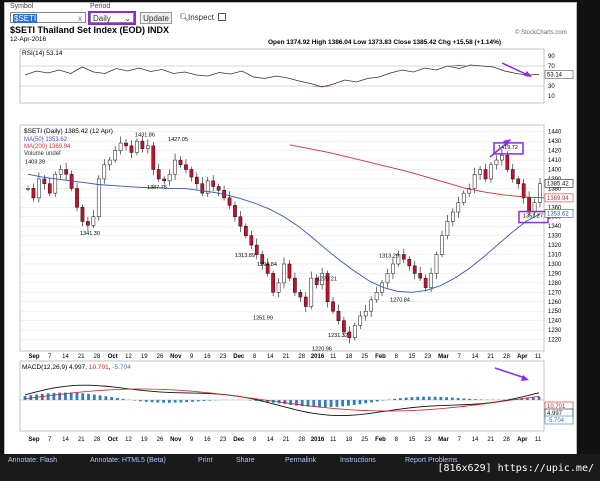 The image size is (600, 481). Describe the element at coordinates (112, 17) in the screenshot. I see `period-select: Daily ⌄` at that location.